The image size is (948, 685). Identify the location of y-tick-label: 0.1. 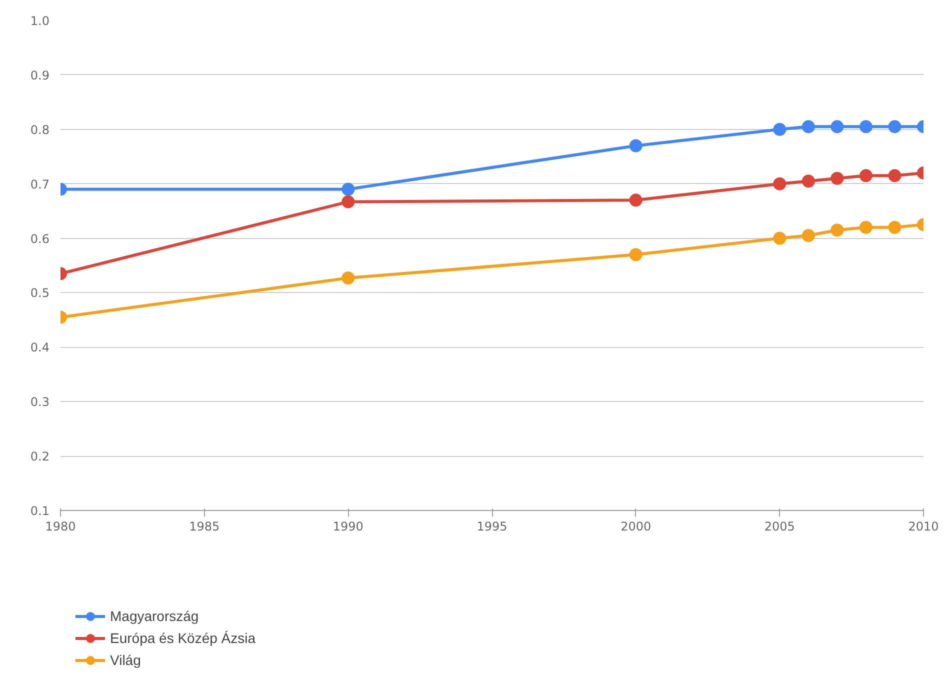
(40, 511).